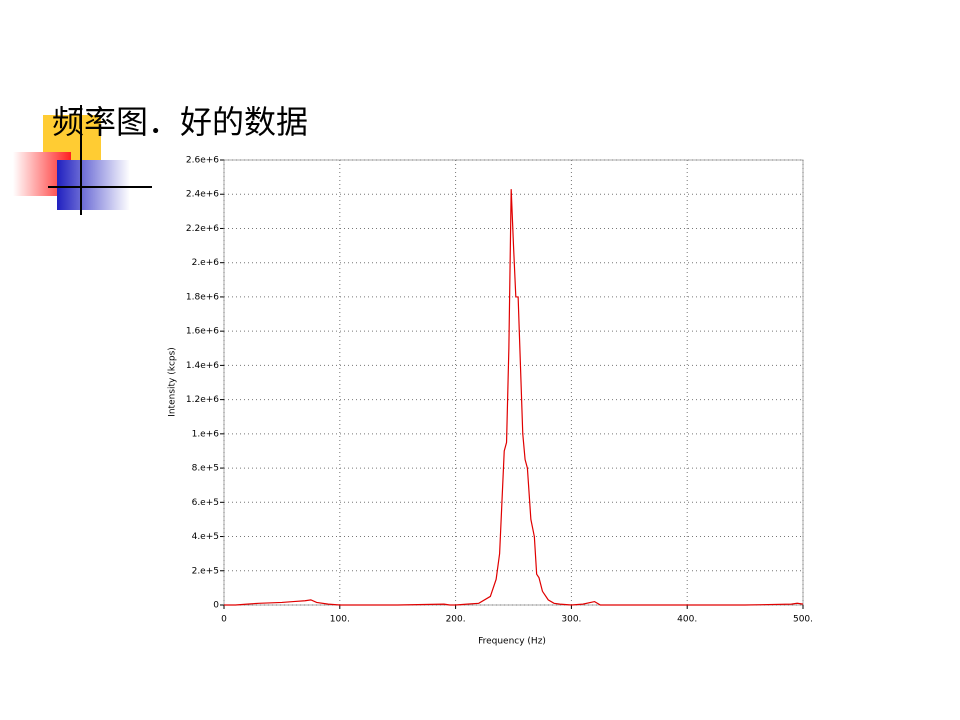 The height and width of the screenshot is (720, 960). I want to click on x-tick-label: 300., so click(571, 620).